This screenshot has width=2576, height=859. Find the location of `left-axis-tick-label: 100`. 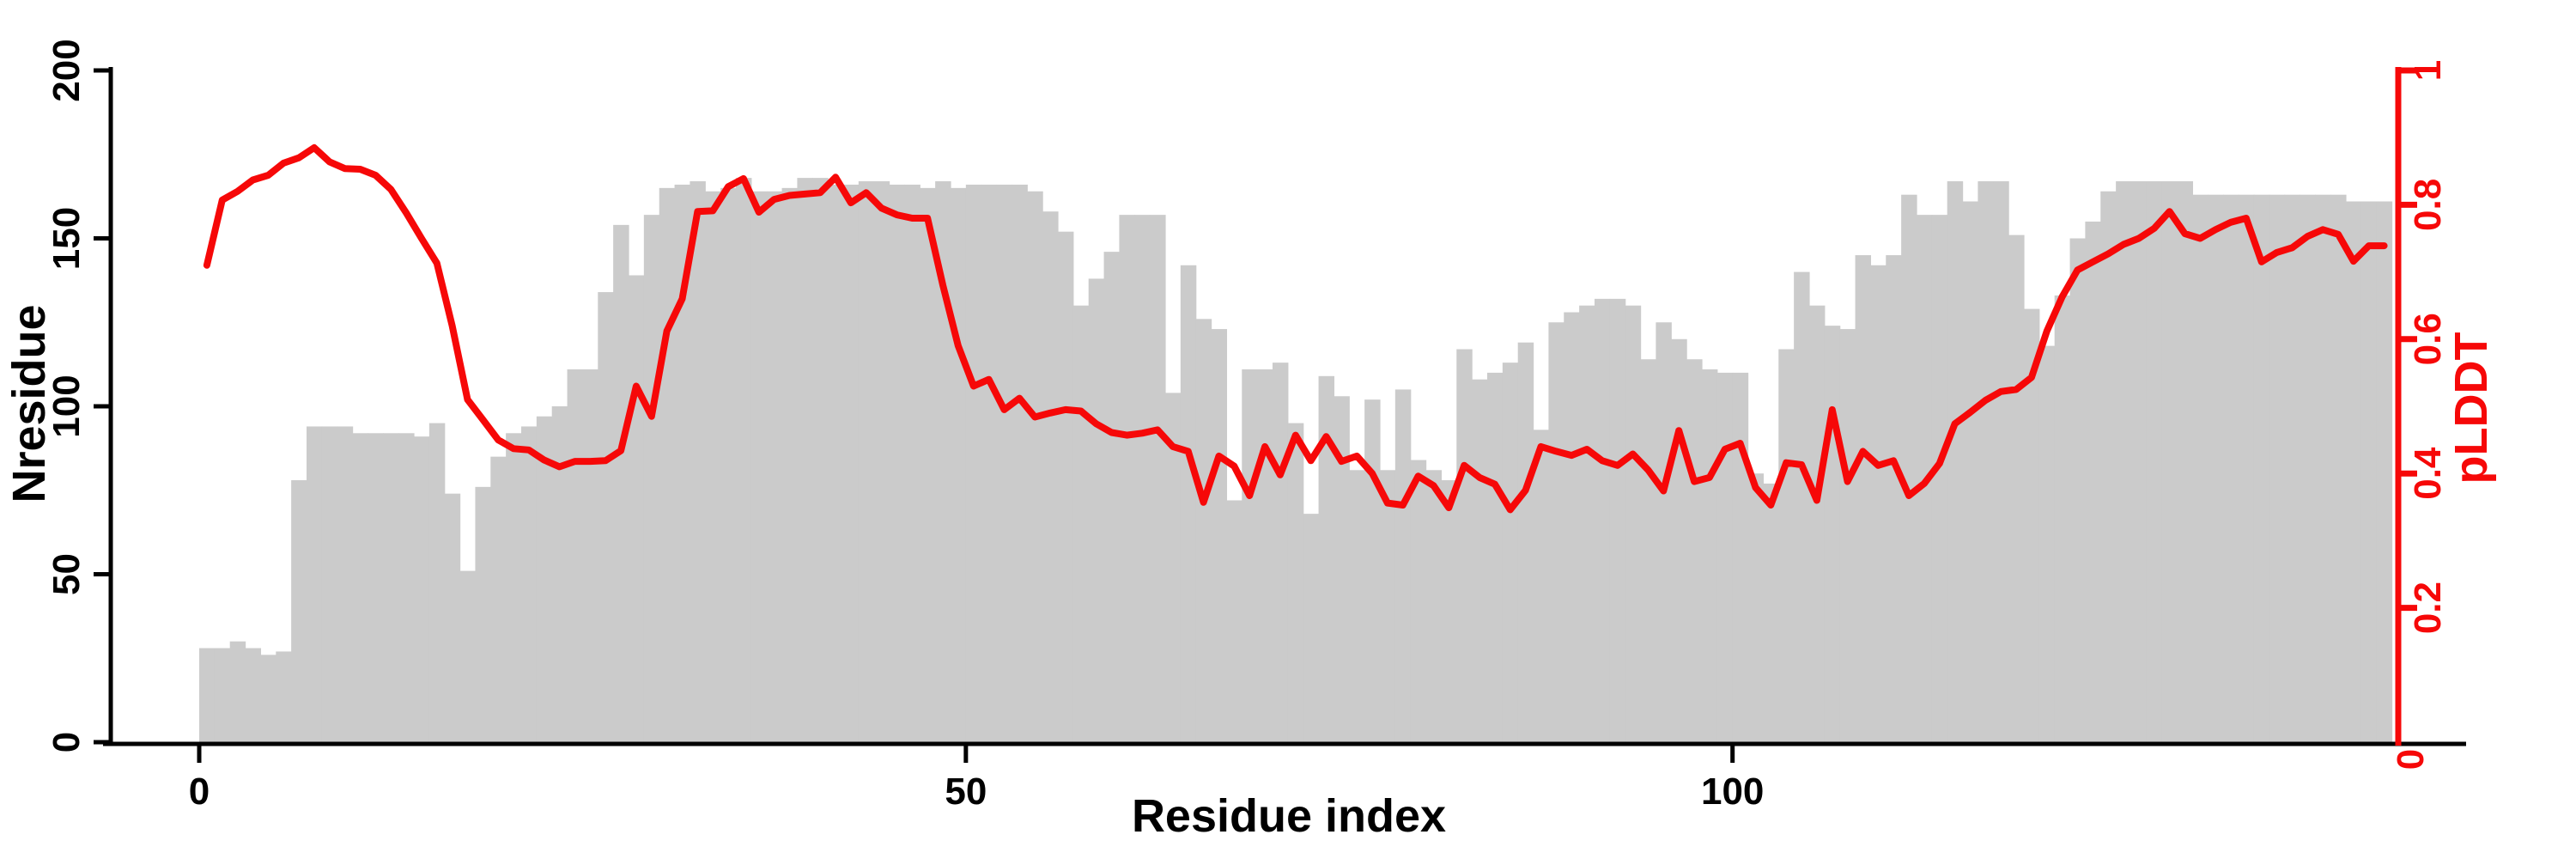

left-axis-tick-label: 100 is located at coordinates (67, 406).